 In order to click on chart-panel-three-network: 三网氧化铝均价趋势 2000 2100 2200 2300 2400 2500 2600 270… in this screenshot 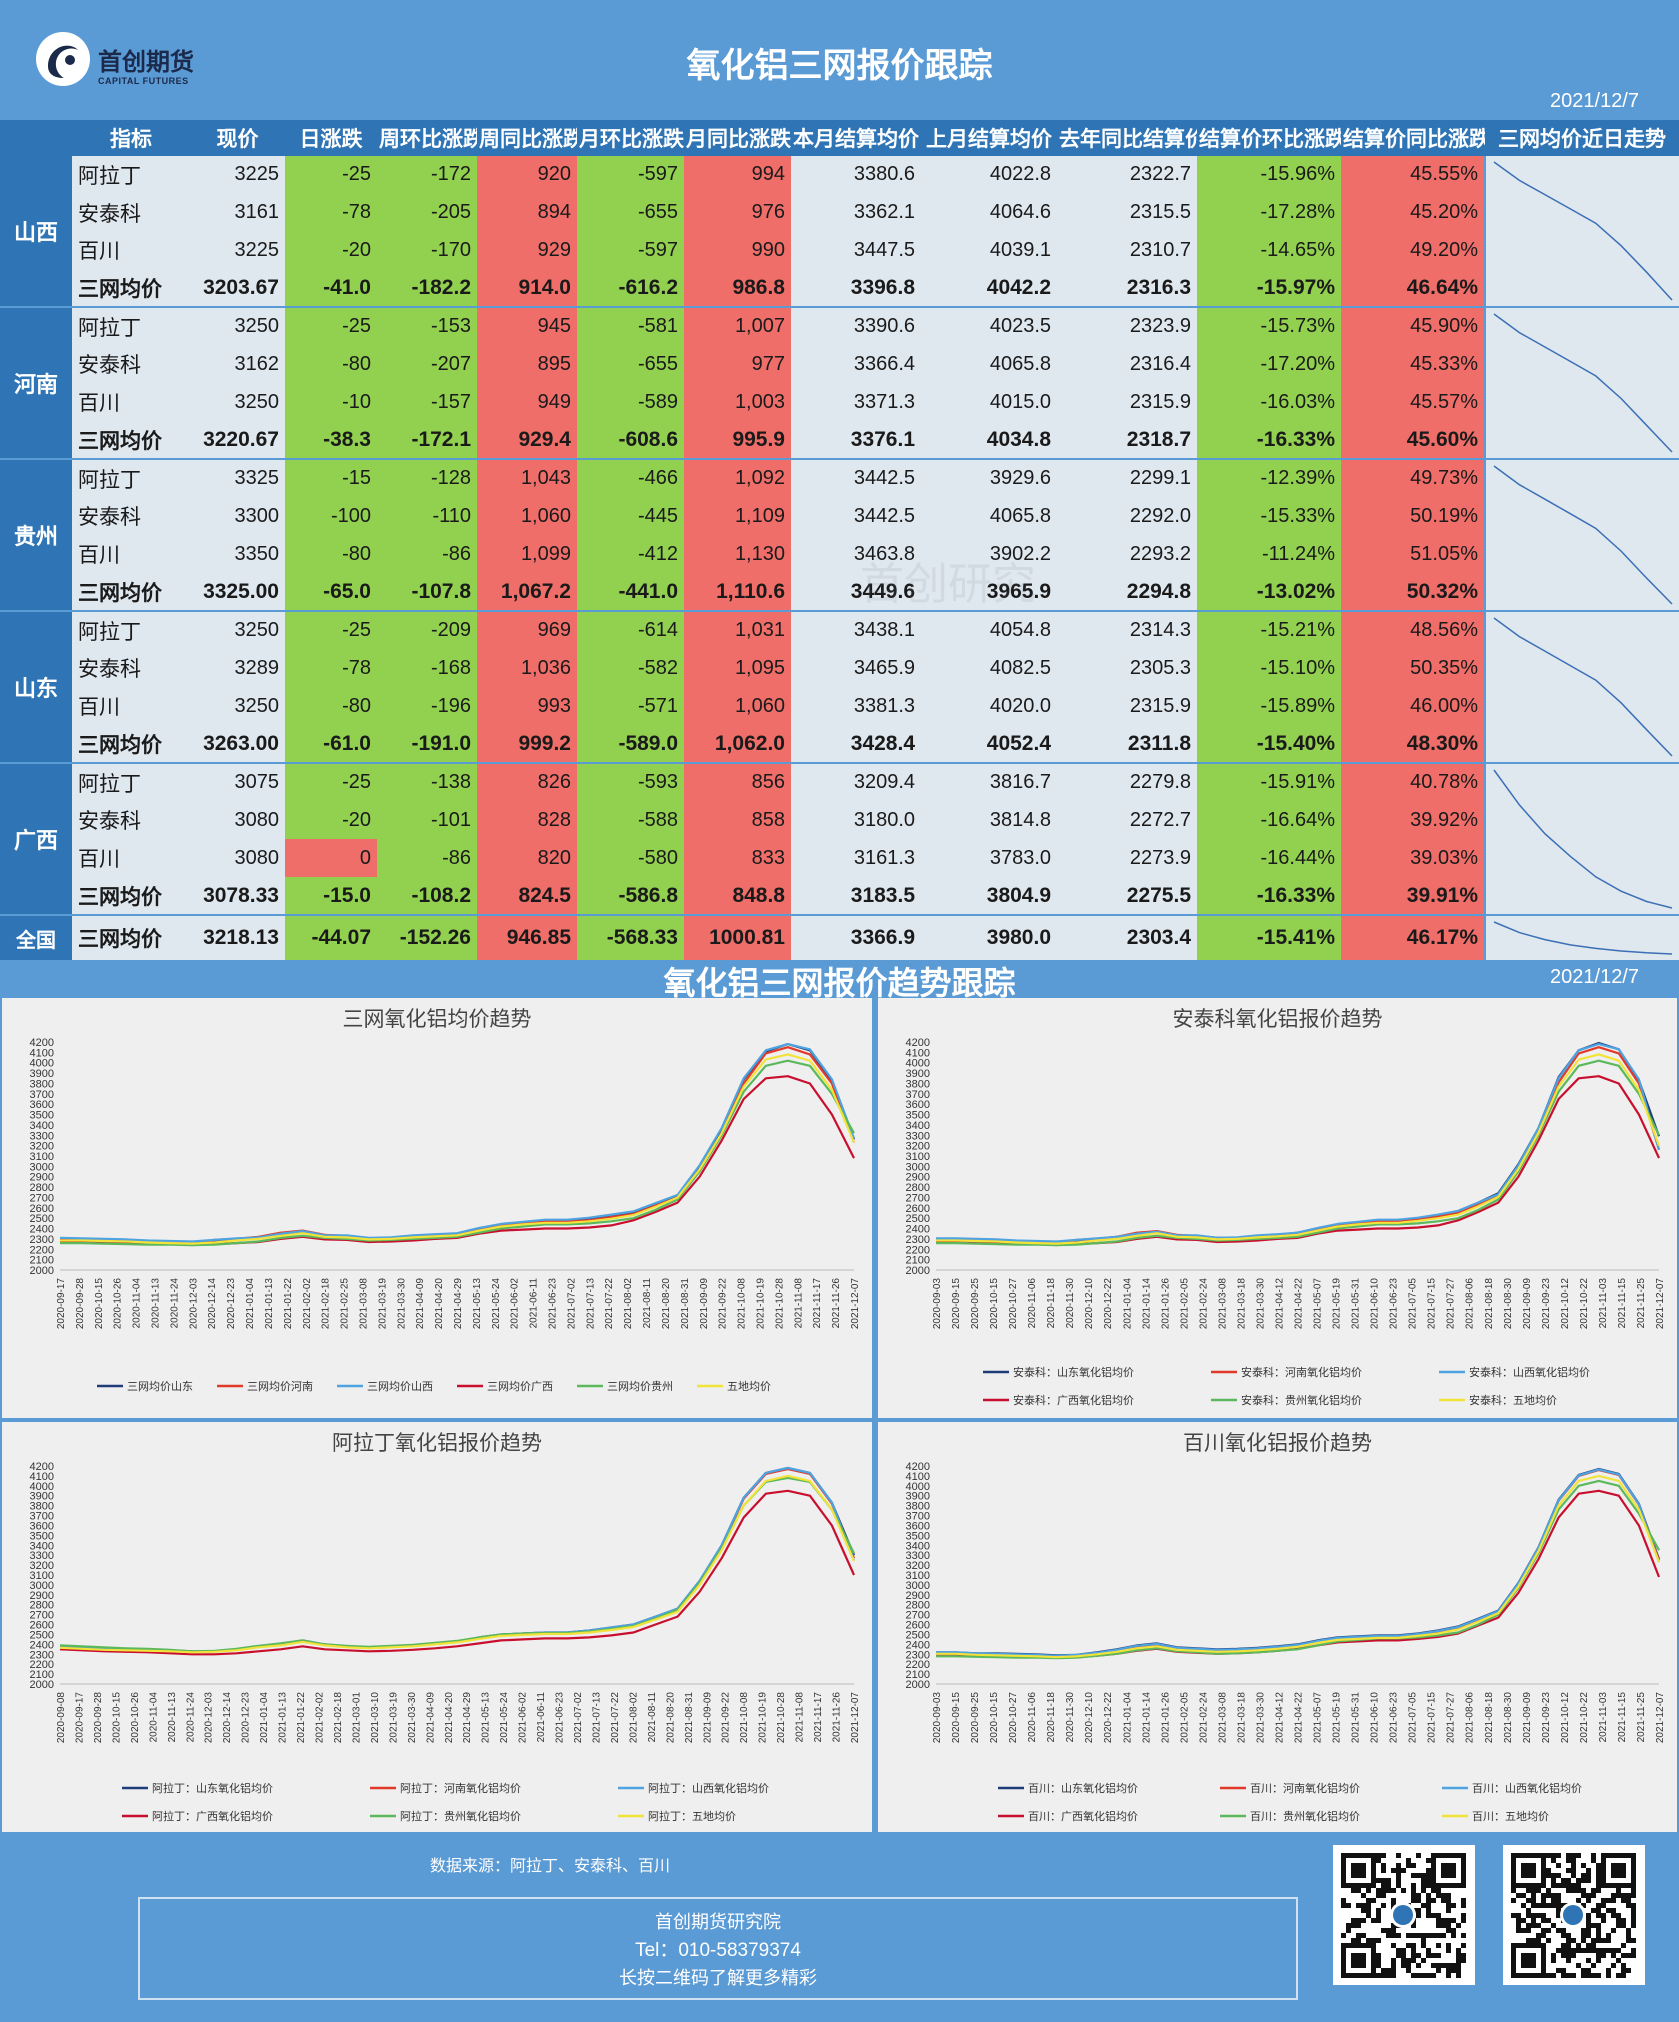, I will do `click(437, 1208)`.